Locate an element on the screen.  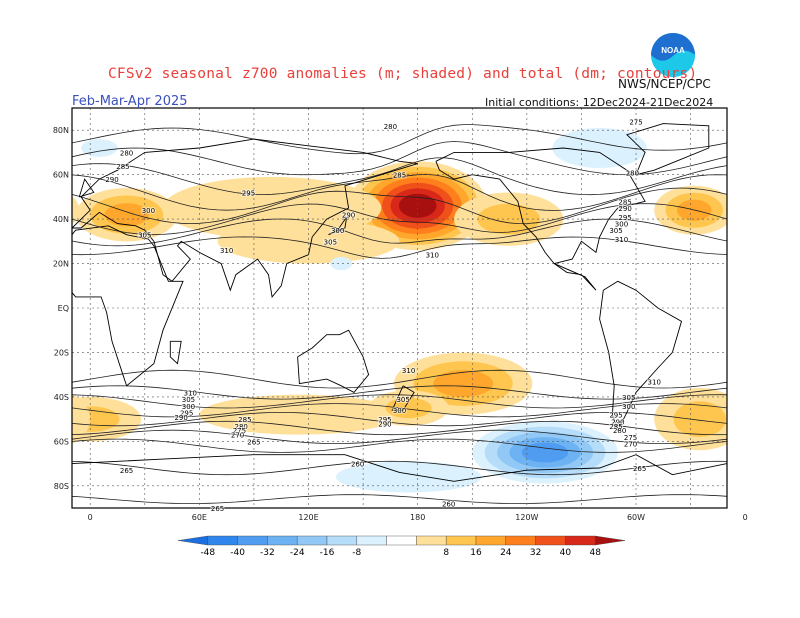
colorbar-label: 8 is located at coordinates (446, 553).